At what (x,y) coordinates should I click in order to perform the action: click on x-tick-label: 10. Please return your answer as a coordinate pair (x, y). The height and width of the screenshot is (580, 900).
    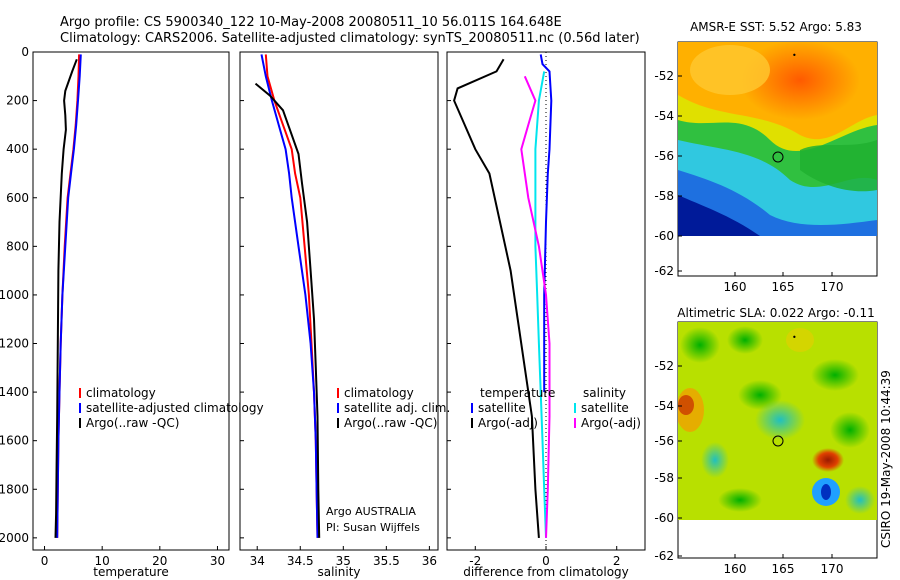
    Looking at the image, I should click on (102, 561).